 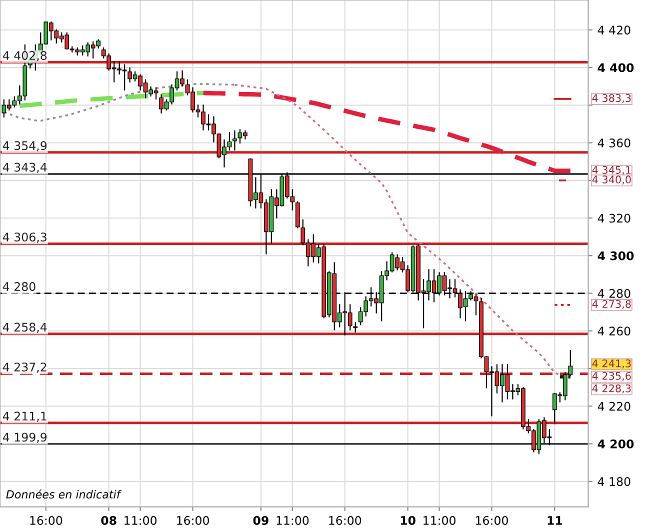 I want to click on y-tick-label: 4 360, so click(x=614, y=143).